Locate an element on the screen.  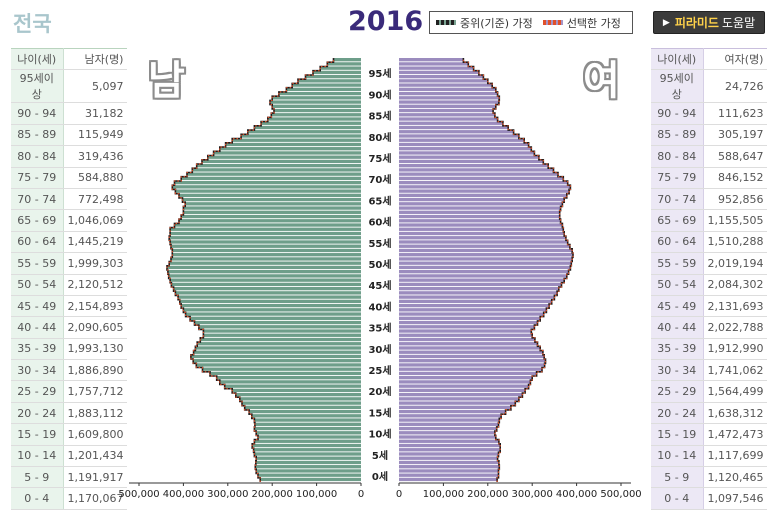
pyramid-help-button: ▶ 피라미드 도움말 is located at coordinates (709, 22).